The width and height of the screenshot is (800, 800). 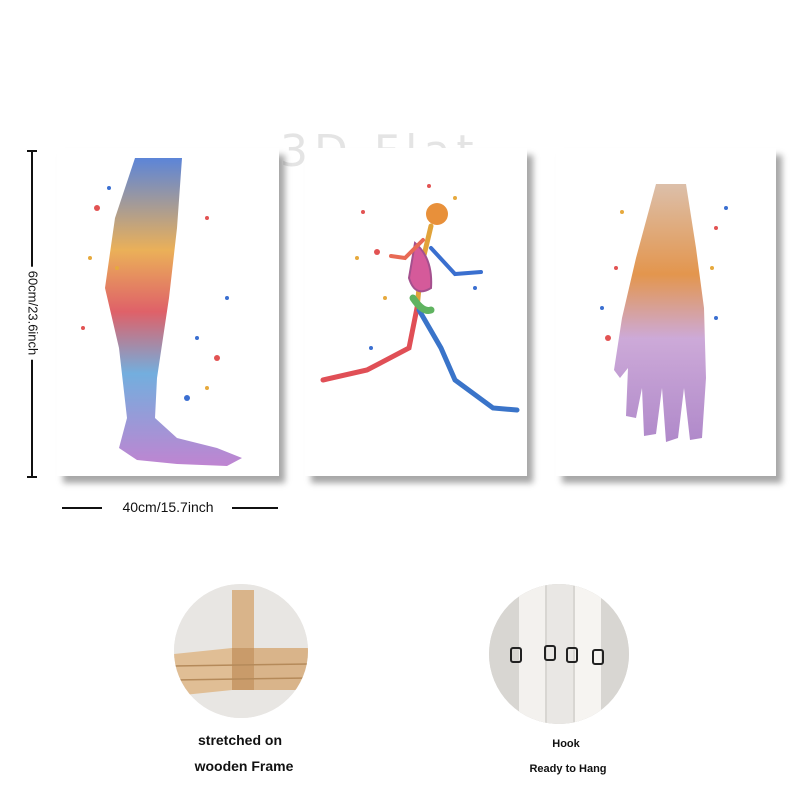 What do you see at coordinates (240, 740) in the screenshot?
I see `frame-caption-line1: stretched on` at bounding box center [240, 740].